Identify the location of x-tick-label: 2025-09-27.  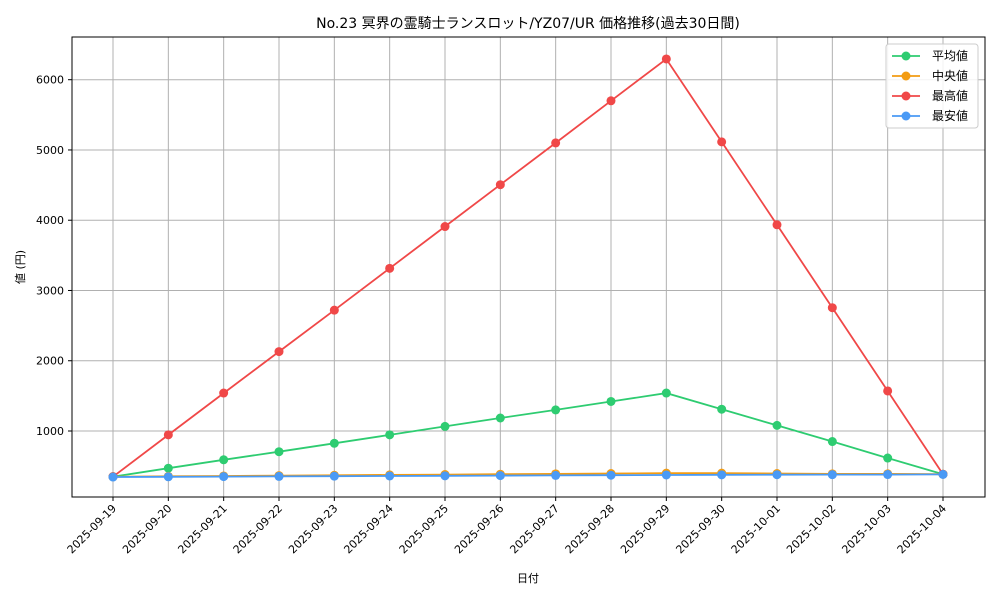
(534, 529).